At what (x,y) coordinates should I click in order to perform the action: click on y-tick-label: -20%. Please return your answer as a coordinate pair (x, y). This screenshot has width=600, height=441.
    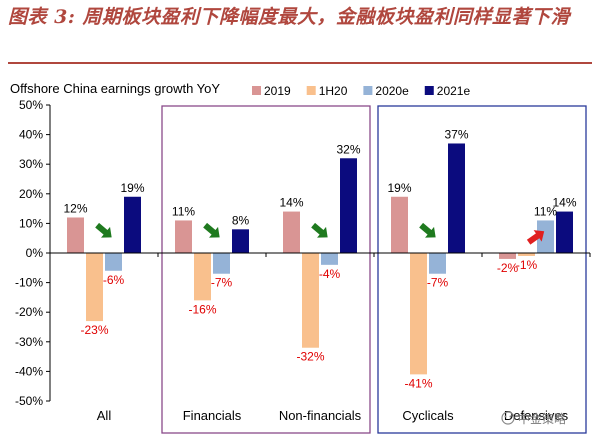
    Looking at the image, I should click on (29, 312).